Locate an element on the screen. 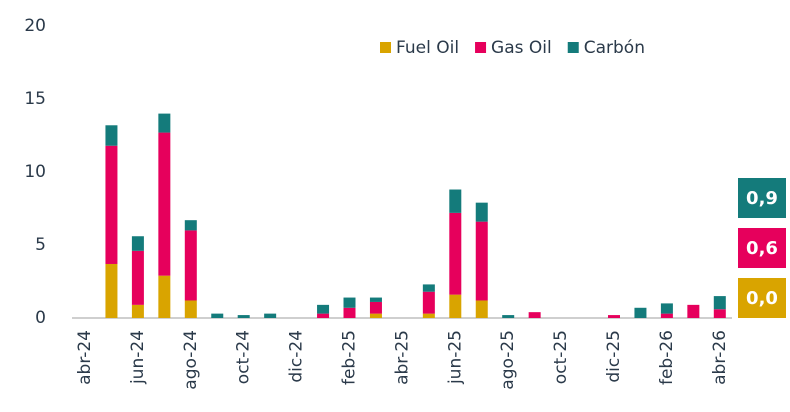 The image size is (790, 412). y-tick-label: 15 is located at coordinates (35, 99).